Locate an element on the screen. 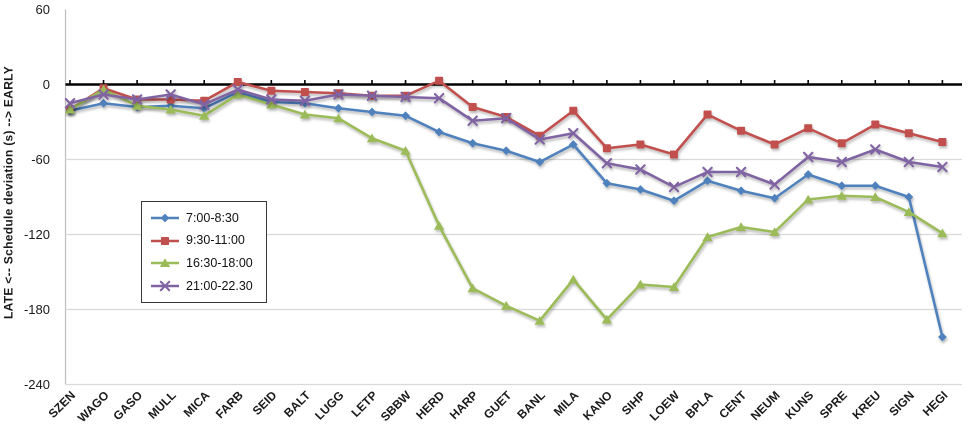 The image size is (968, 430). x-tick-label: SBBW is located at coordinates (396, 406).